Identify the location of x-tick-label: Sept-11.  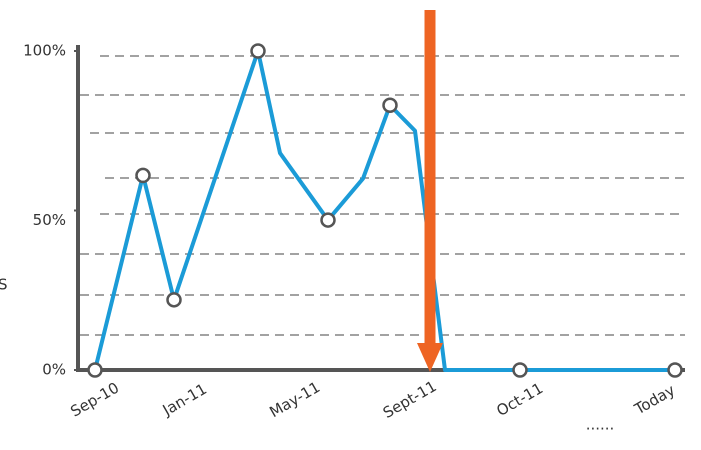
(410, 399).